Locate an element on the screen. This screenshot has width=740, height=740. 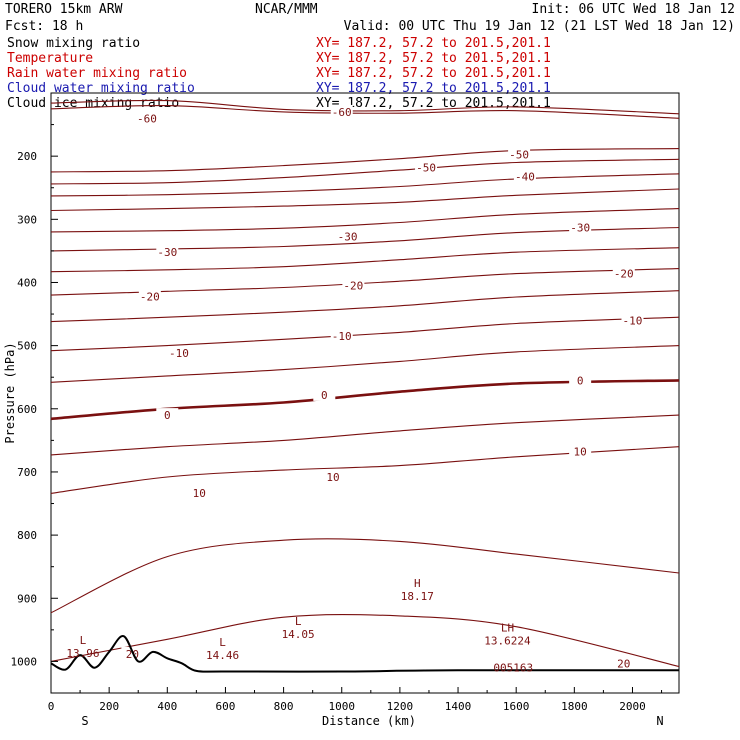
contour-label-8: -20 is located at coordinates (150, 296).